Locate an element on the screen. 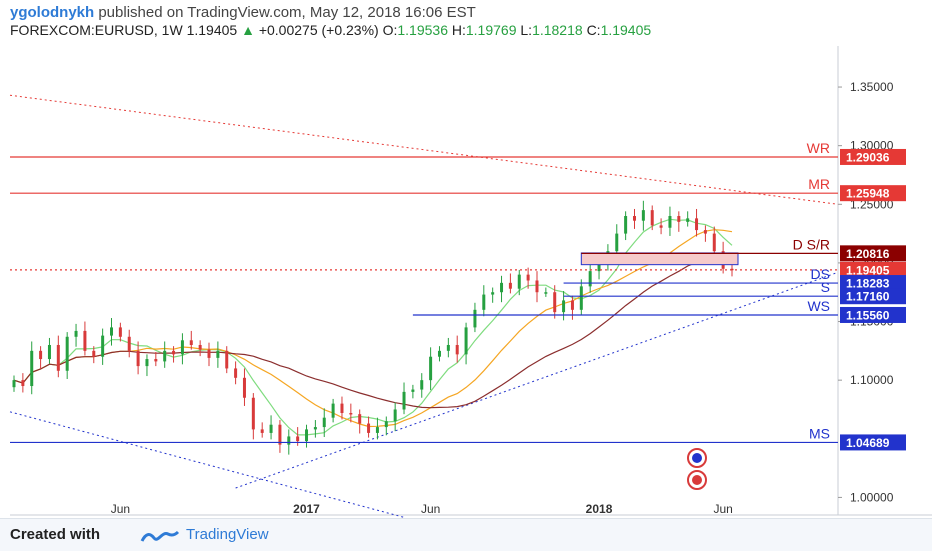 This screenshot has height=551, width=932. close-value: 1.19405 is located at coordinates (626, 30).